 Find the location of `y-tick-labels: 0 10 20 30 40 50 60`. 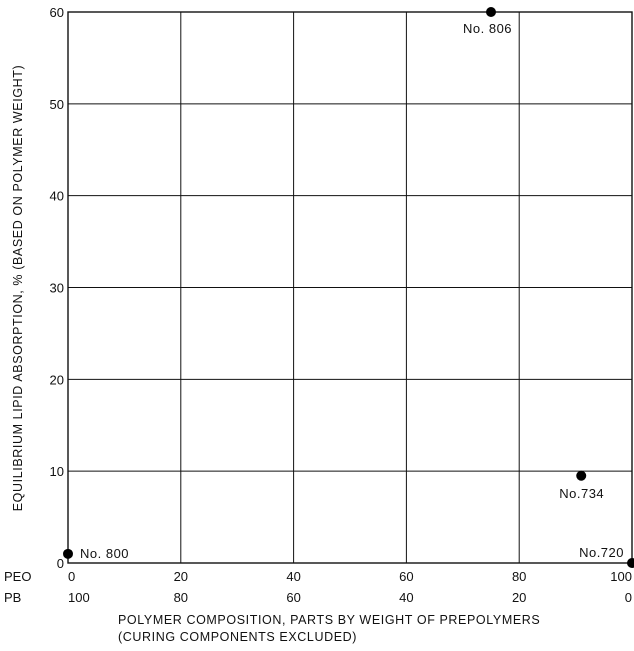

y-tick-labels: 0 10 20 30 40 50 60 is located at coordinates (57, 288).